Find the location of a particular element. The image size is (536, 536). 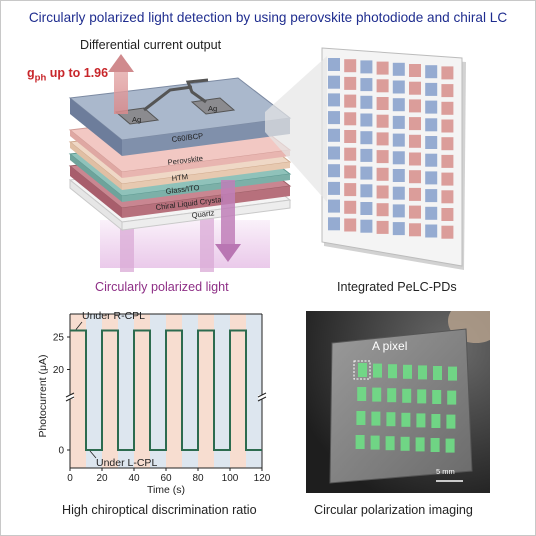

axis-break-gap is located at coordinates (70, 397).